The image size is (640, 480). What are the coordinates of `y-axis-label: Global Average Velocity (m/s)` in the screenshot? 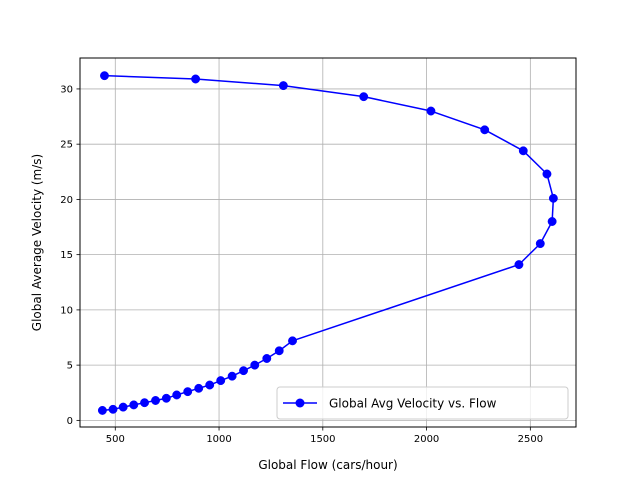 It's located at (37, 242).